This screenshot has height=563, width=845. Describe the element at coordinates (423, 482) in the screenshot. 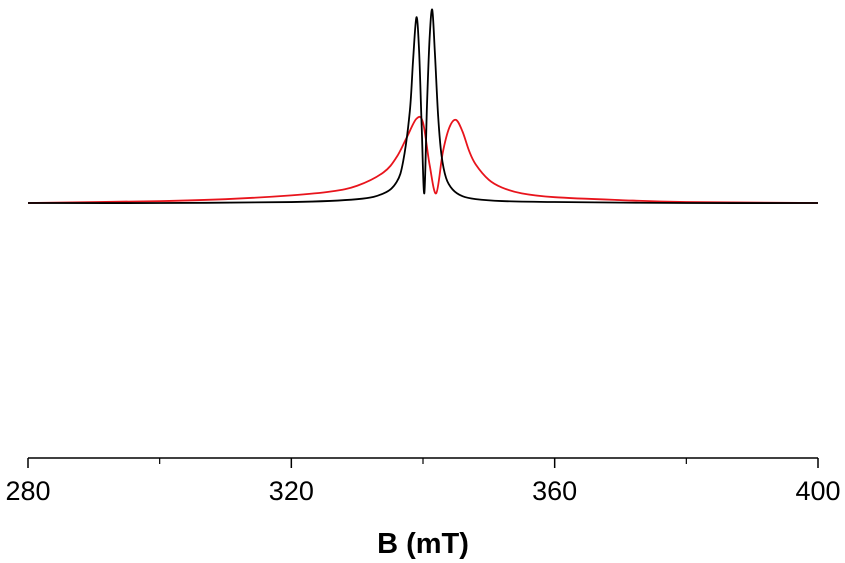

I see `x-axis-ticks: 280 320 360 400` at that location.